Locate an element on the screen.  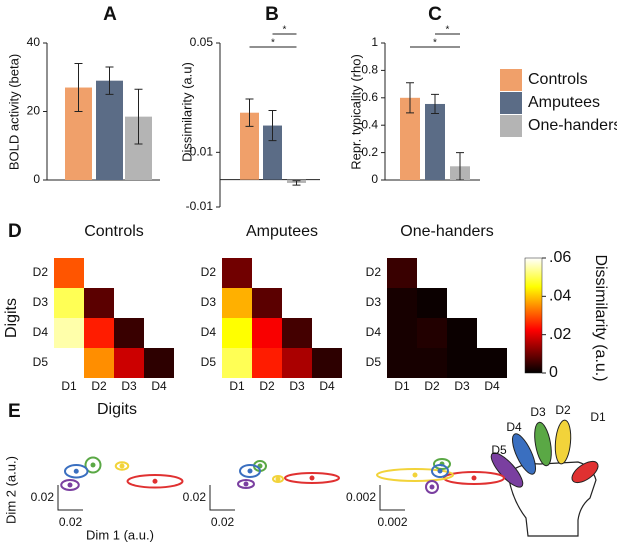
colorbar-tick-label: 0 is located at coordinates (553, 372).